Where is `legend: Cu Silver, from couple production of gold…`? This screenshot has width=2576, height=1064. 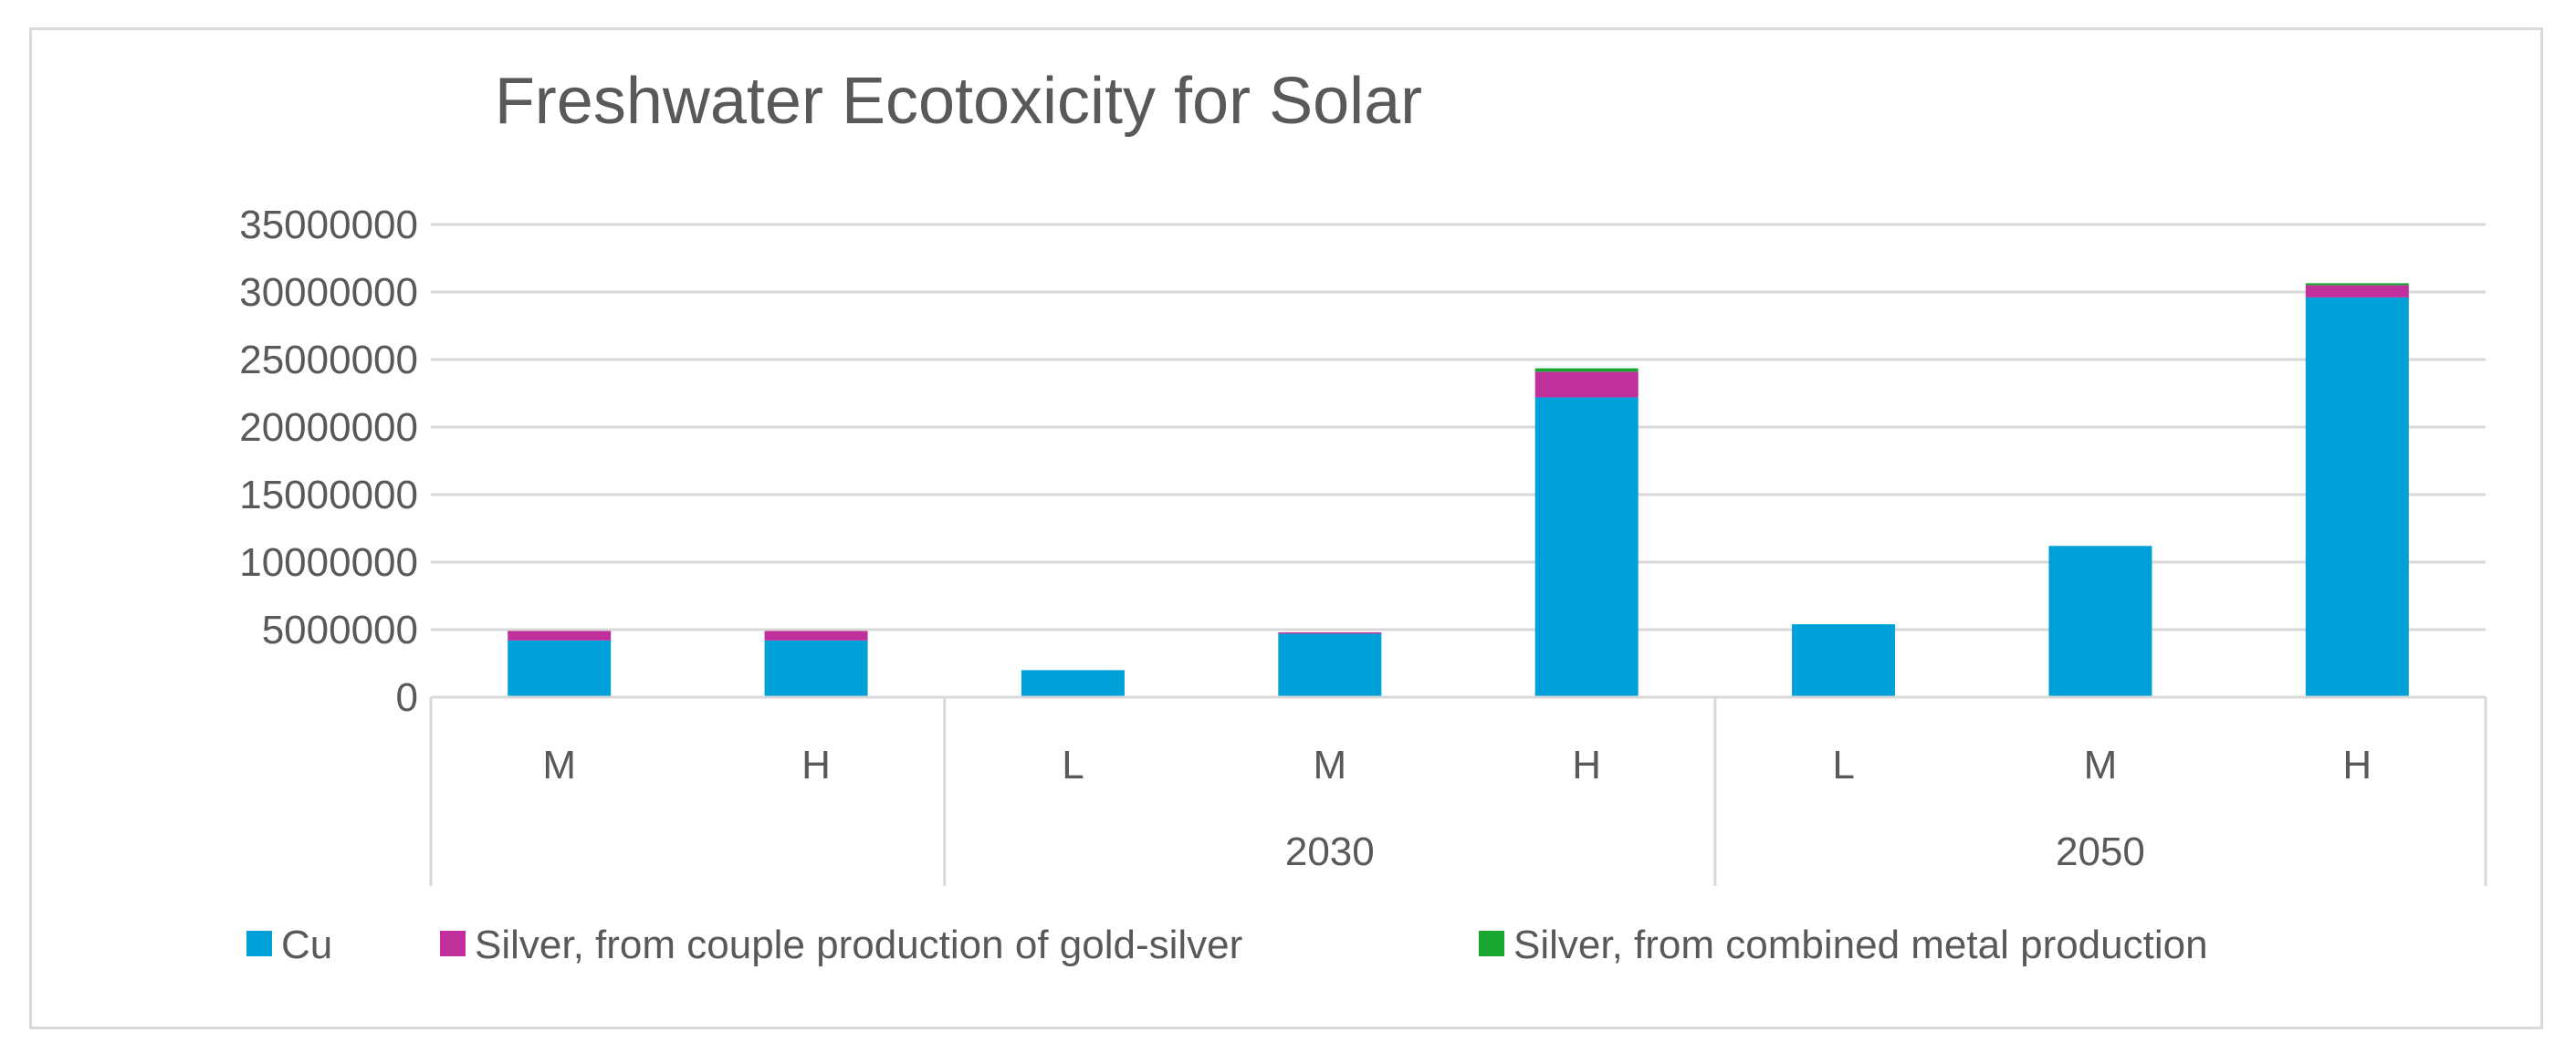 legend: Cu Silver, from couple production of gold… is located at coordinates (1227, 945).